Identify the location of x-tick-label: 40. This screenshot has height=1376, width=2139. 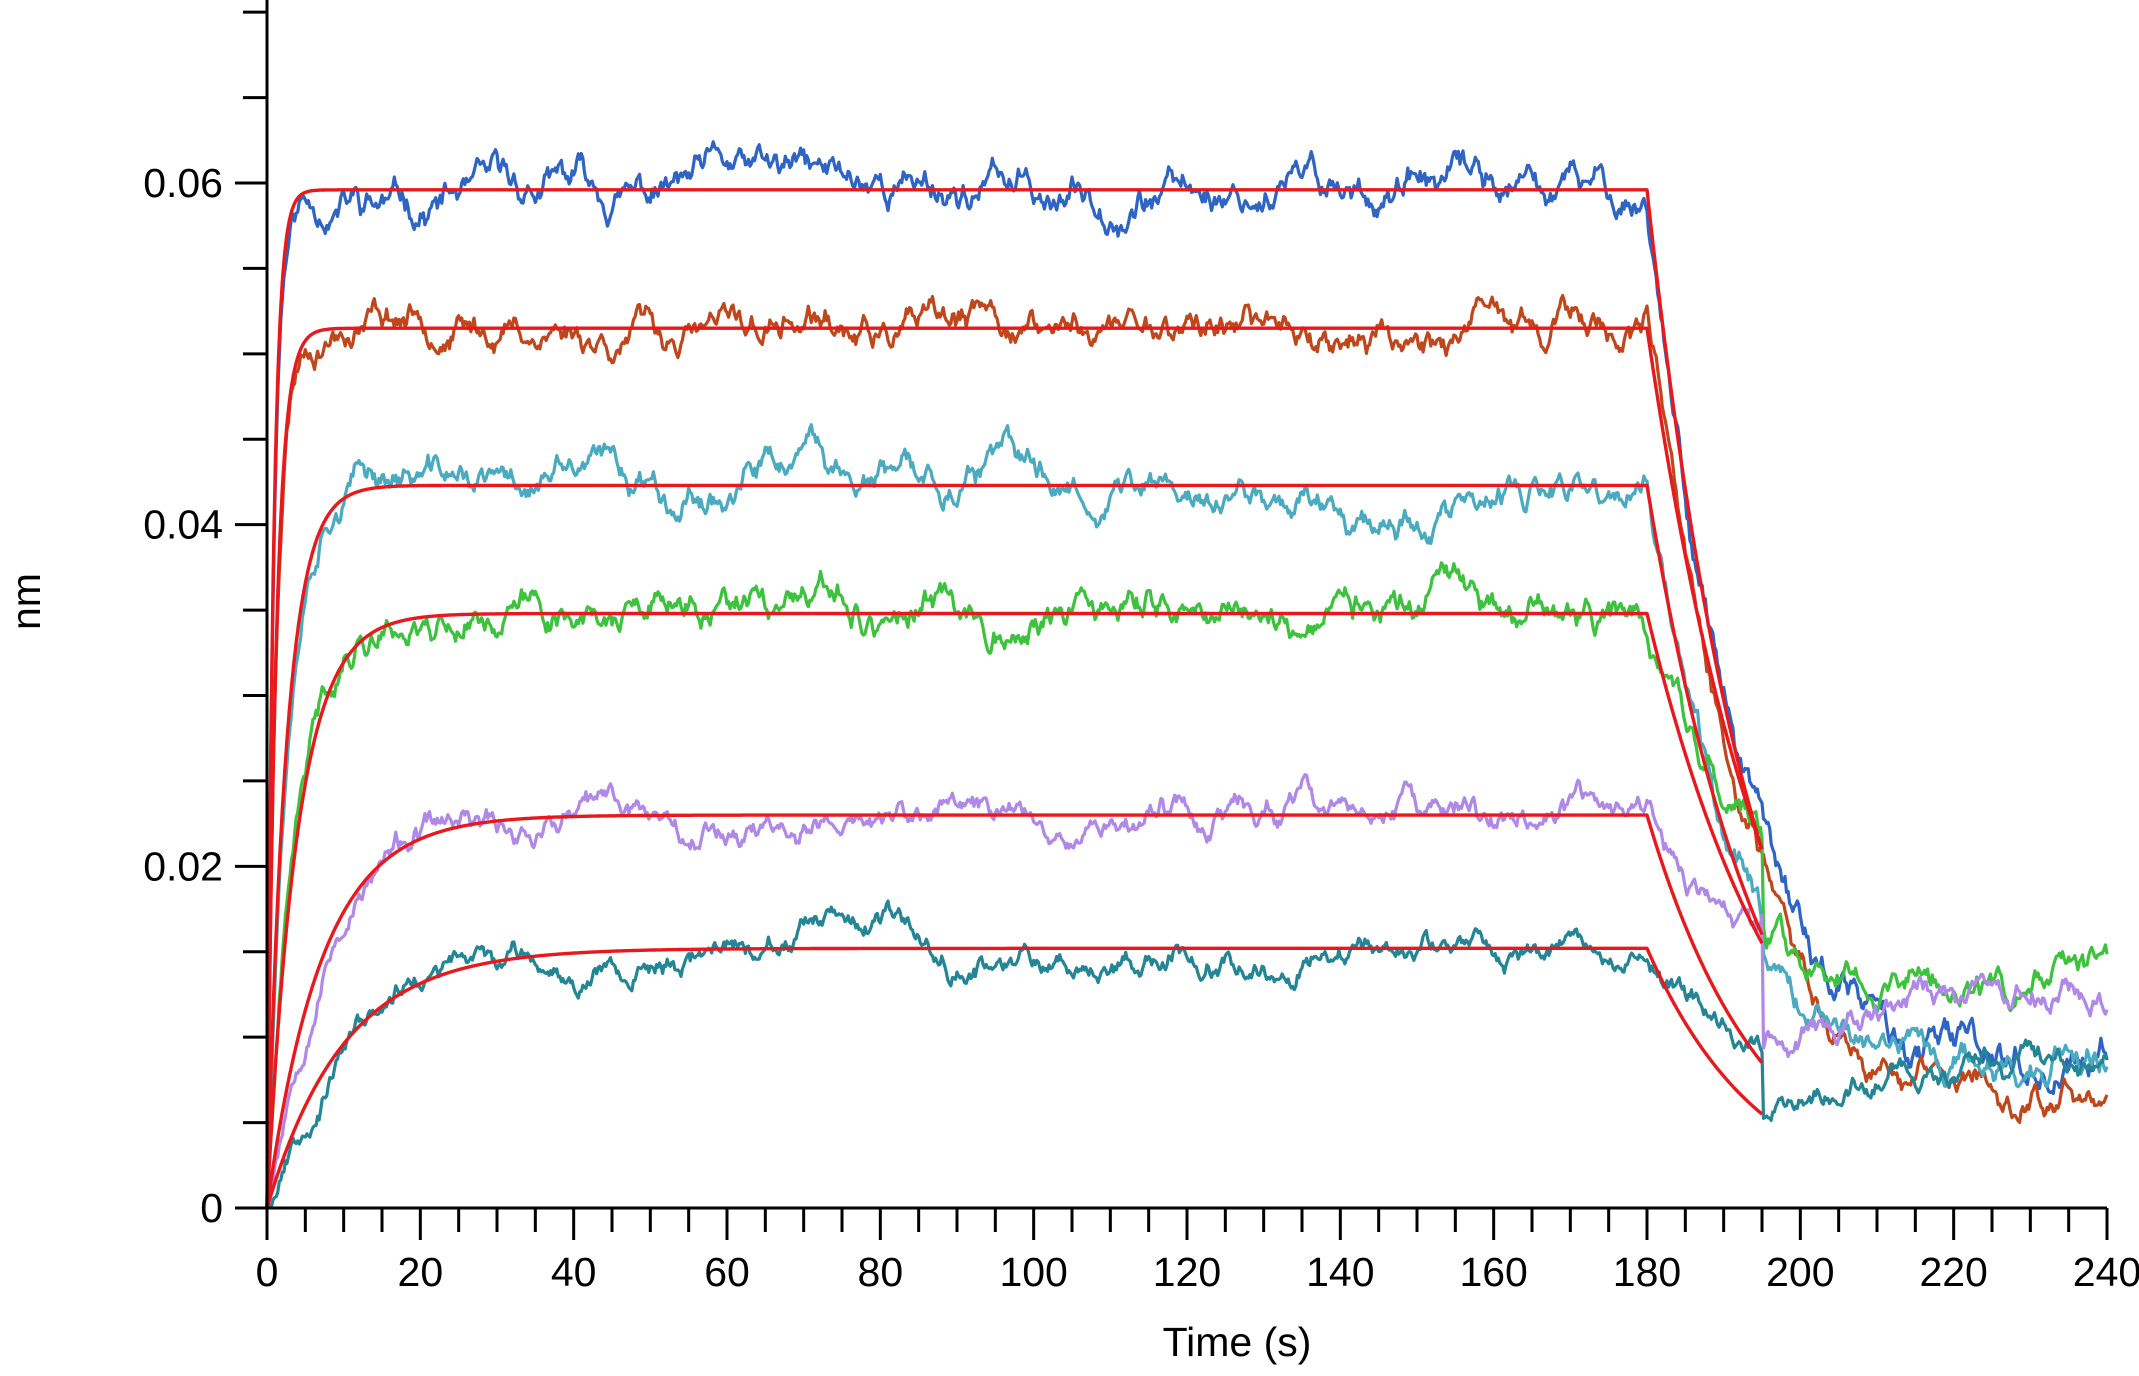
(574, 1272).